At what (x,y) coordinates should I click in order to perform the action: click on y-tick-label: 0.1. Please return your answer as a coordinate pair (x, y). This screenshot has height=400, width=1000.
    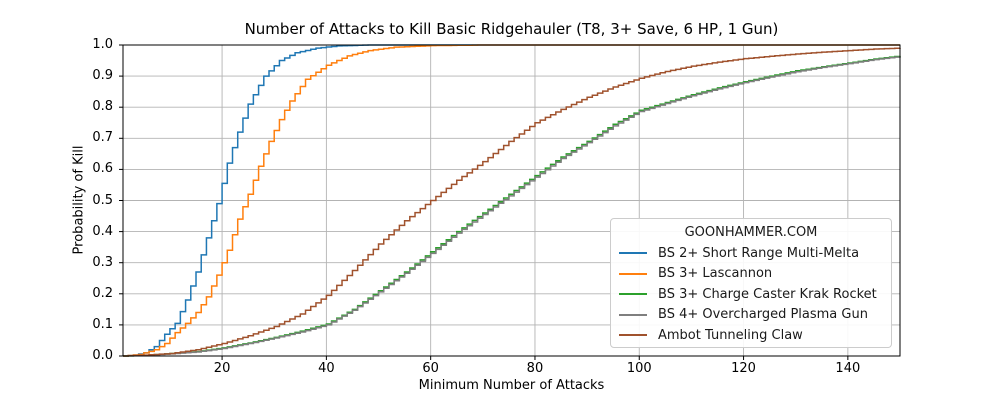
    Looking at the image, I should click on (102, 324).